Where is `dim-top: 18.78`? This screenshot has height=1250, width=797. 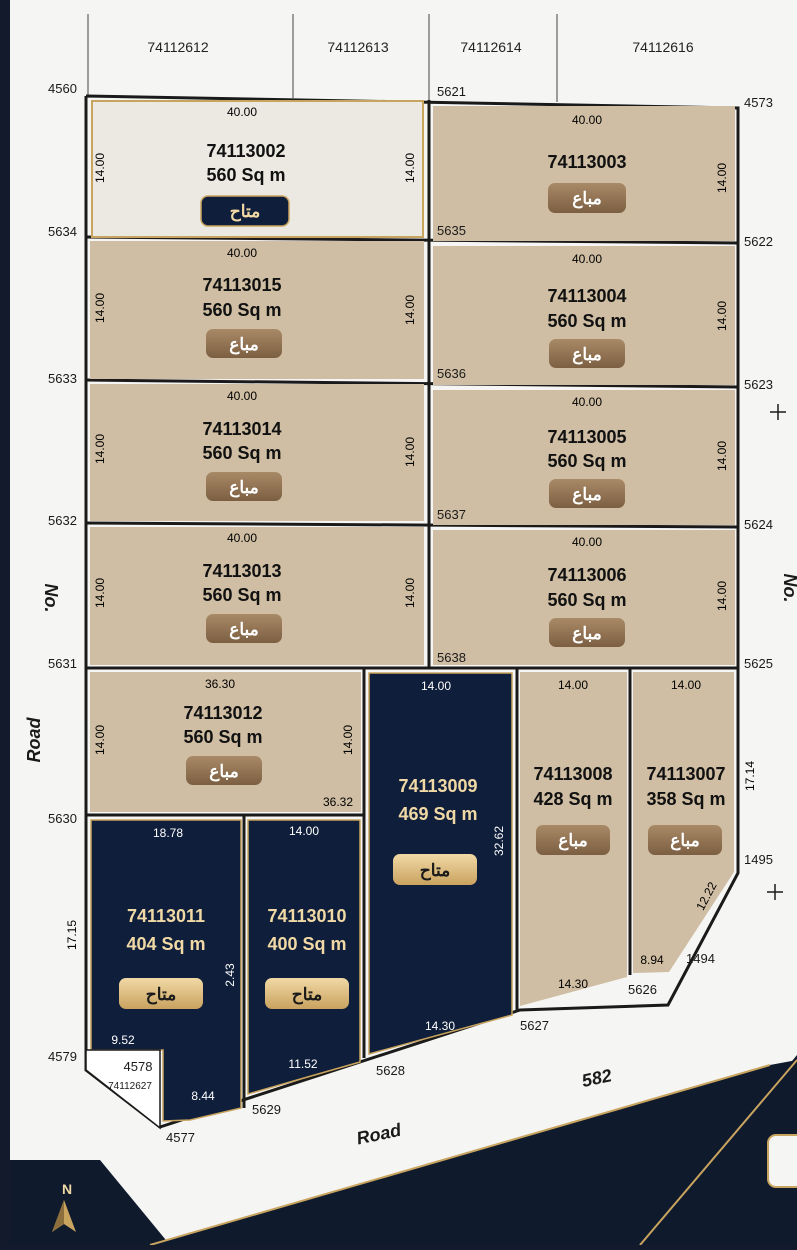 dim-top: 18.78 is located at coordinates (168, 833).